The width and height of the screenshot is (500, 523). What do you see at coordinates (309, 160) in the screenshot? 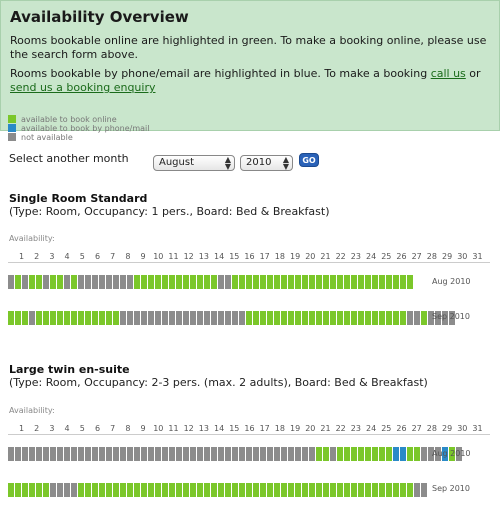
I see `go-button: GO` at bounding box center [309, 160].